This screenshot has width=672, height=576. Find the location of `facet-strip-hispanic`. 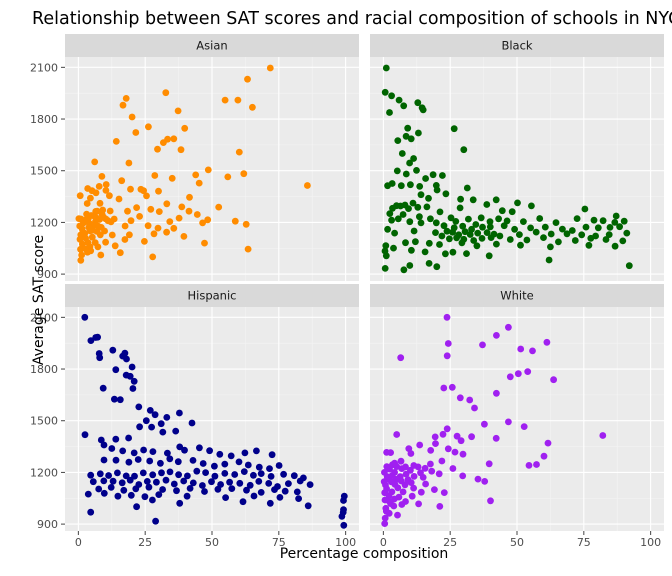

facet-strip-hispanic is located at coordinates (212, 295).